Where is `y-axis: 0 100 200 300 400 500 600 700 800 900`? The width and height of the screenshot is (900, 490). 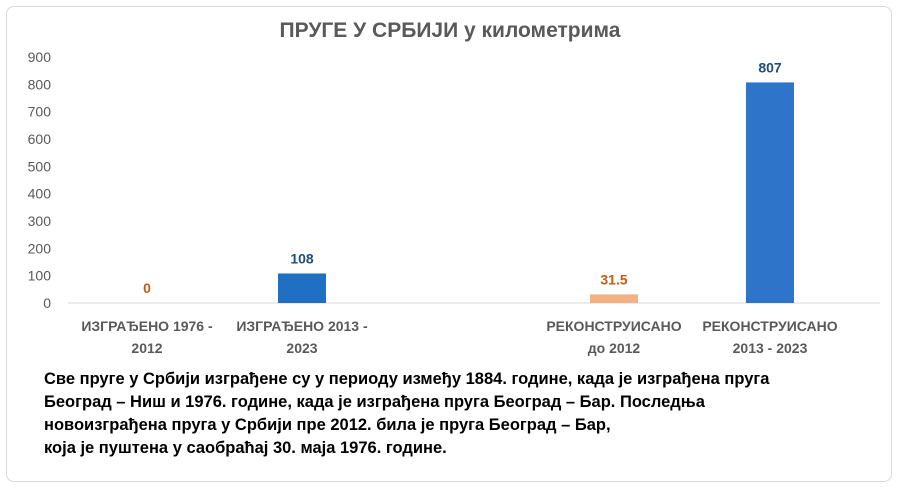 y-axis: 0 100 200 300 400 500 600 700 800 900 is located at coordinates (40, 180).